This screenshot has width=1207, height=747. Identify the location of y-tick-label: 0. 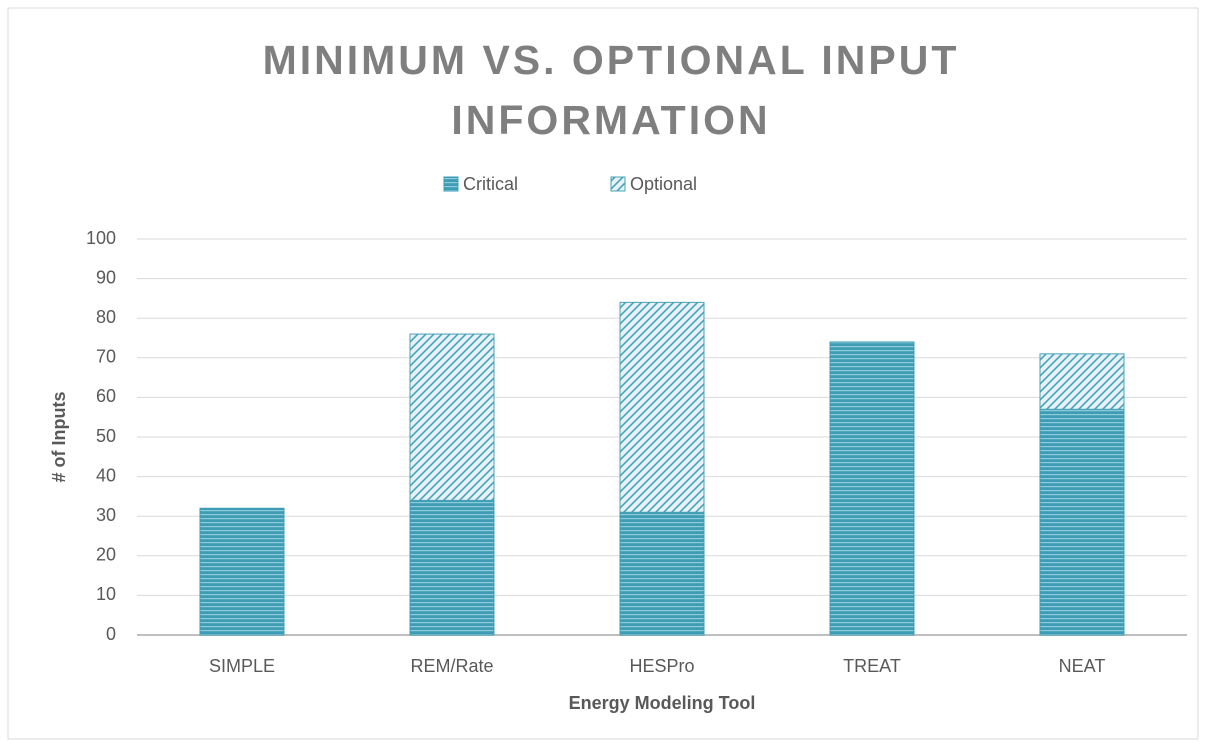
(111, 634).